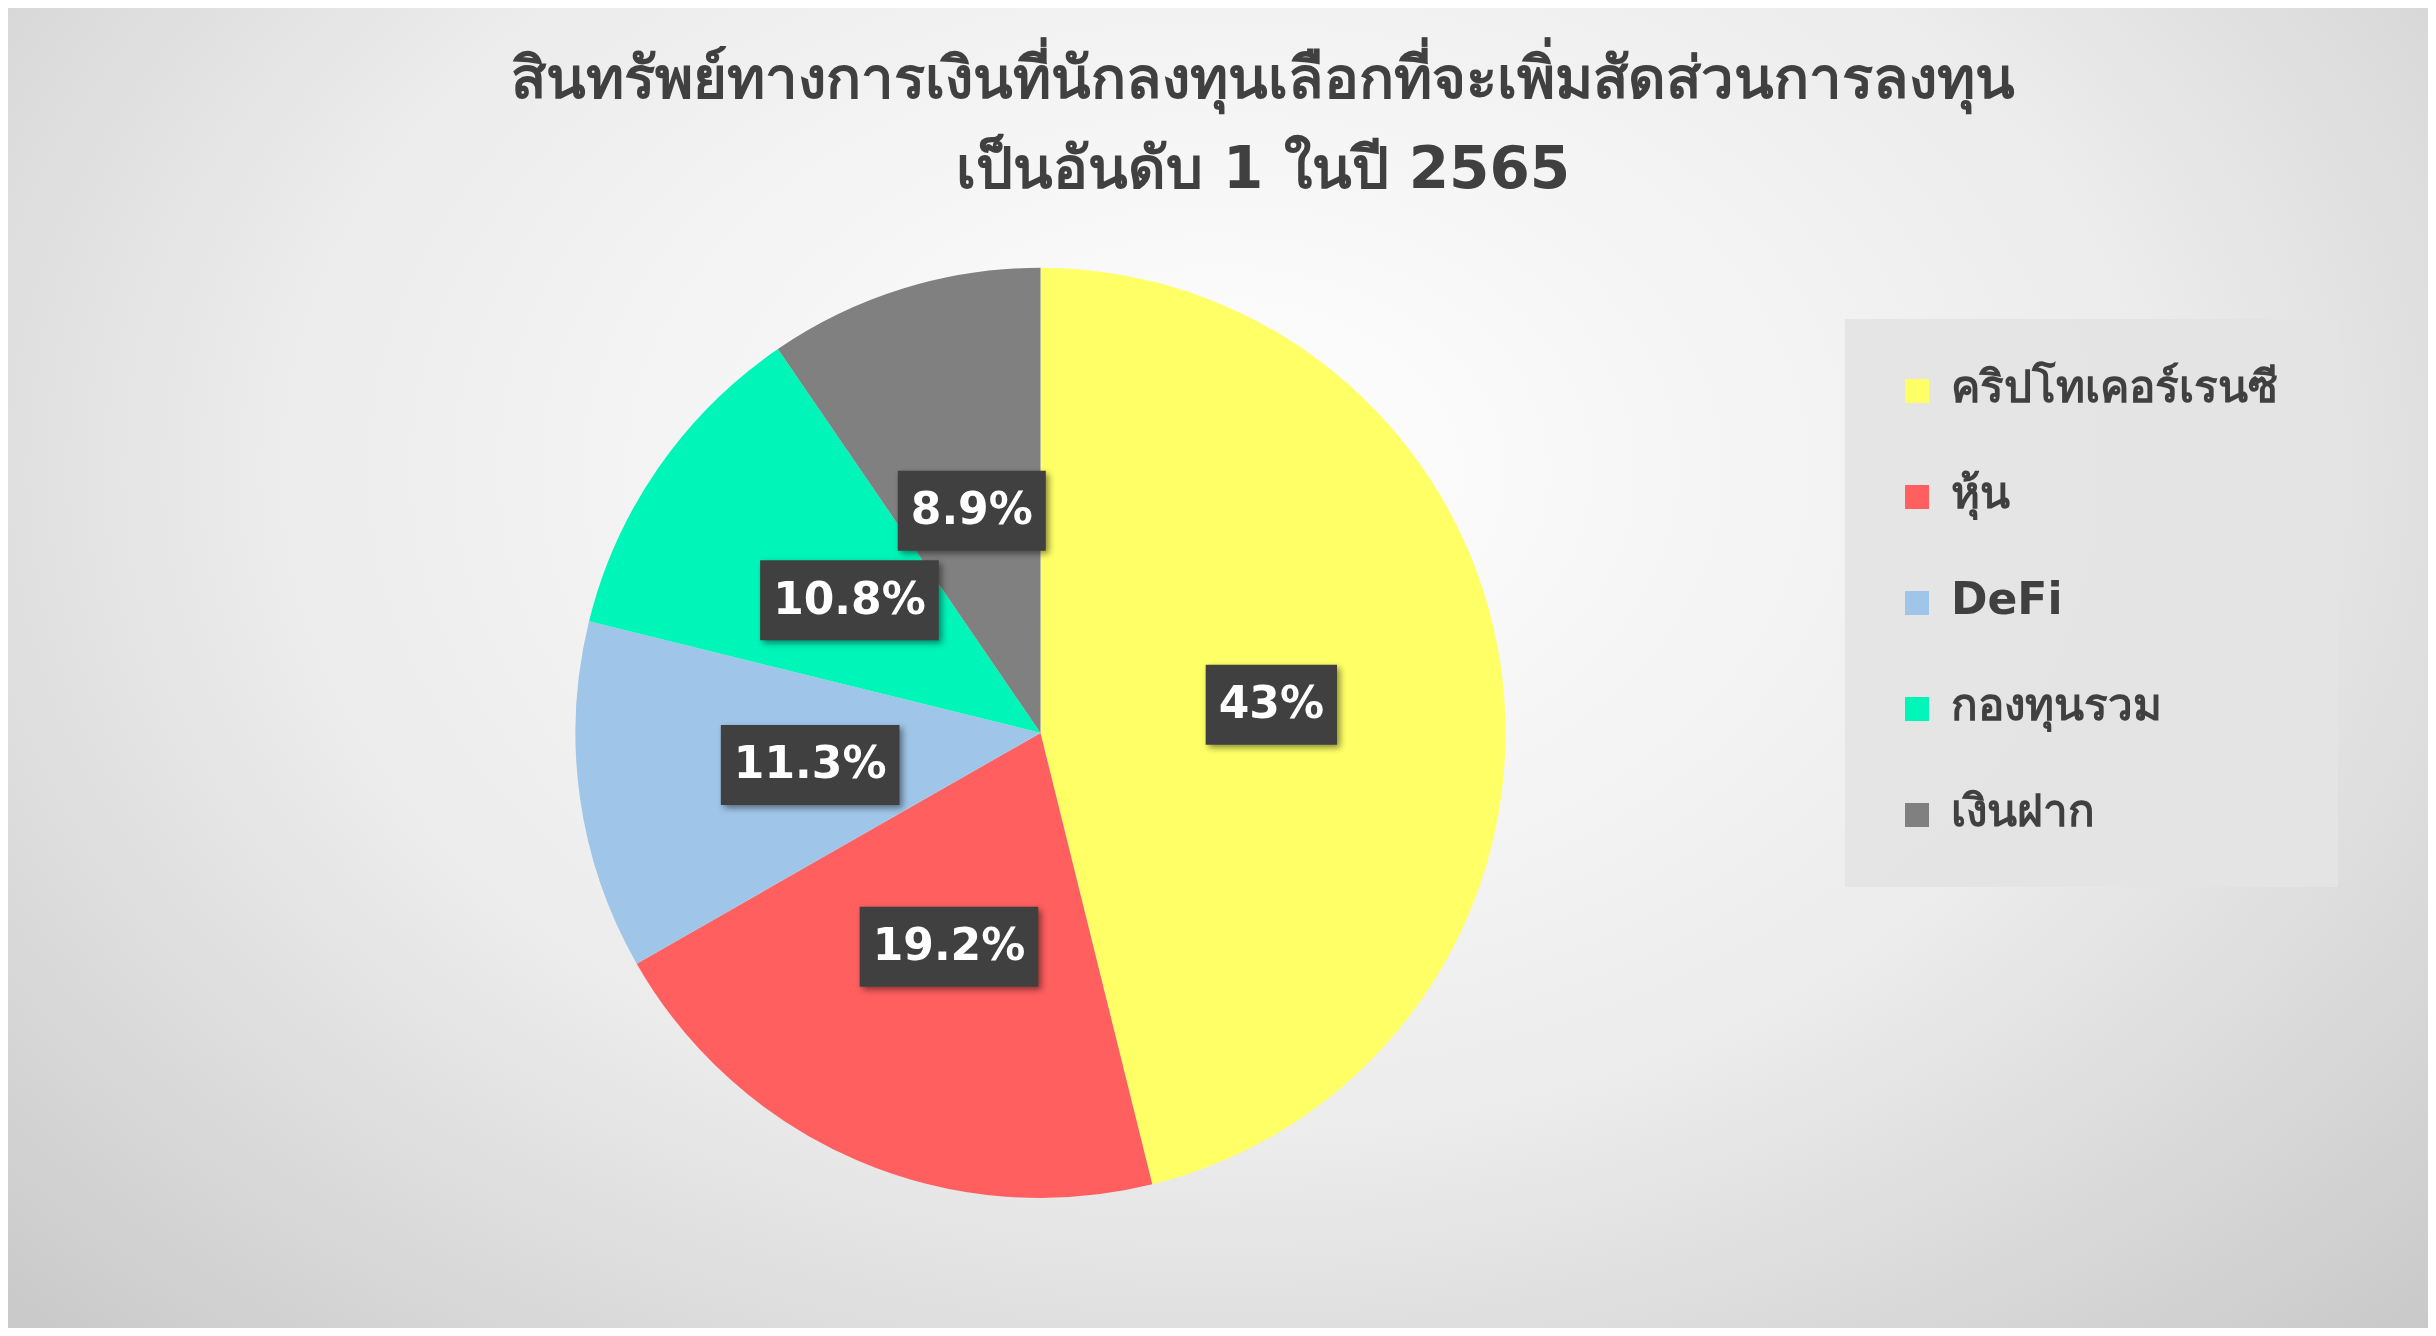  Describe the element at coordinates (810, 763) in the screenshot. I see `data-label: 11.3%` at that location.